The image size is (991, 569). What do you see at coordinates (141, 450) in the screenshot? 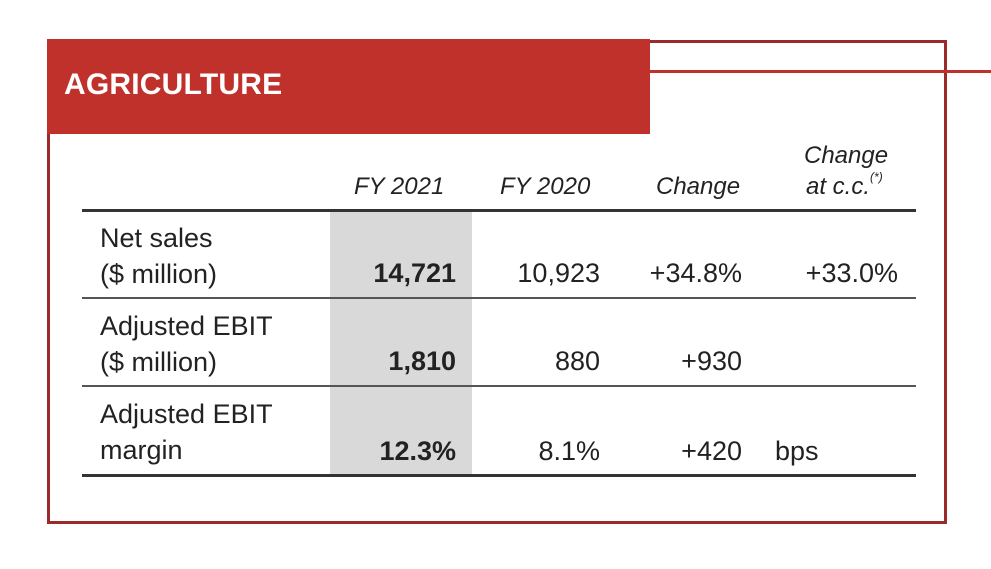
I see `row-label-line2: margin` at bounding box center [141, 450].